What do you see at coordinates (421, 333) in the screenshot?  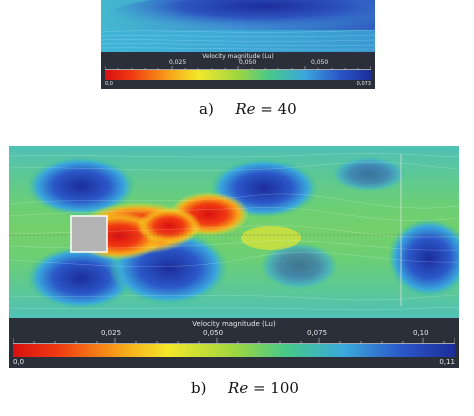 I see `colorbar-b-tick-4: 0,10` at bounding box center [421, 333].